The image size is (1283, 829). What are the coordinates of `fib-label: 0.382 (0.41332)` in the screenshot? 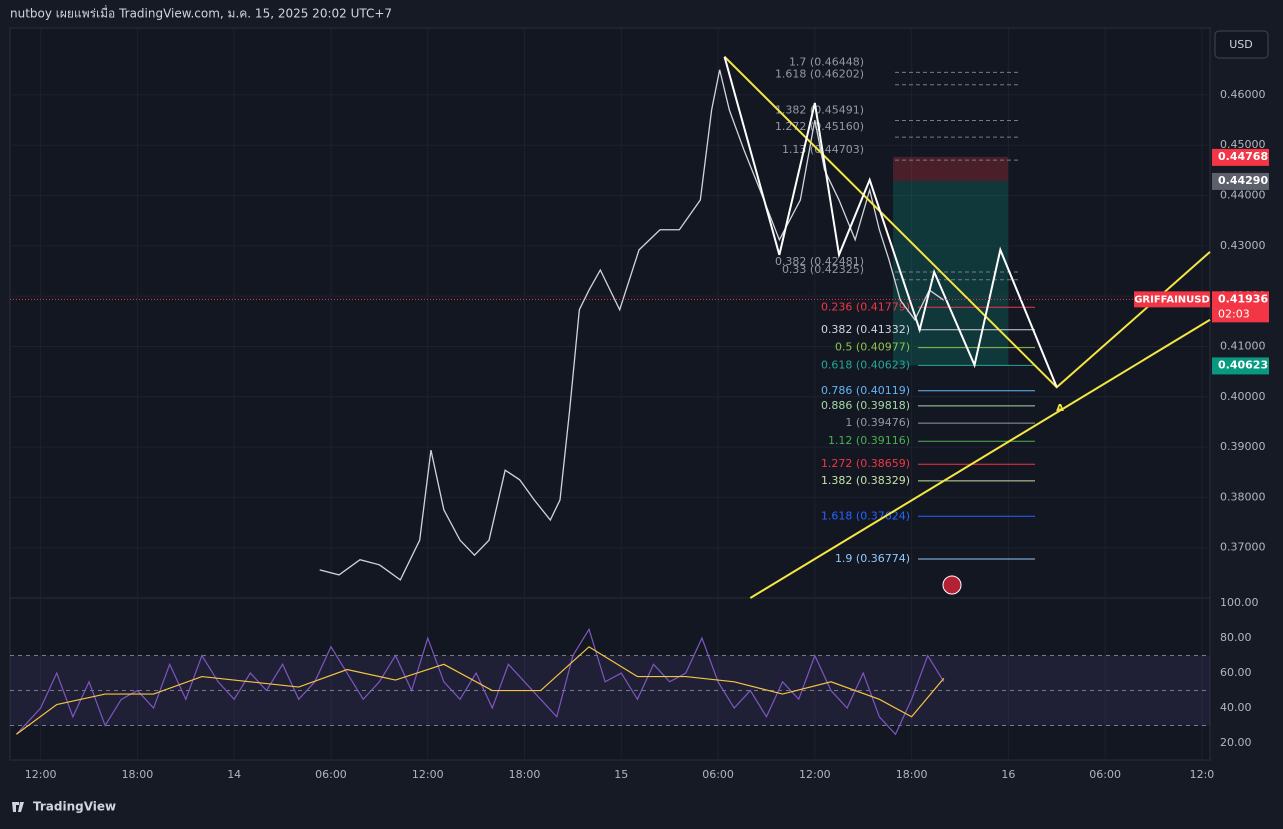 It's located at (865, 329).